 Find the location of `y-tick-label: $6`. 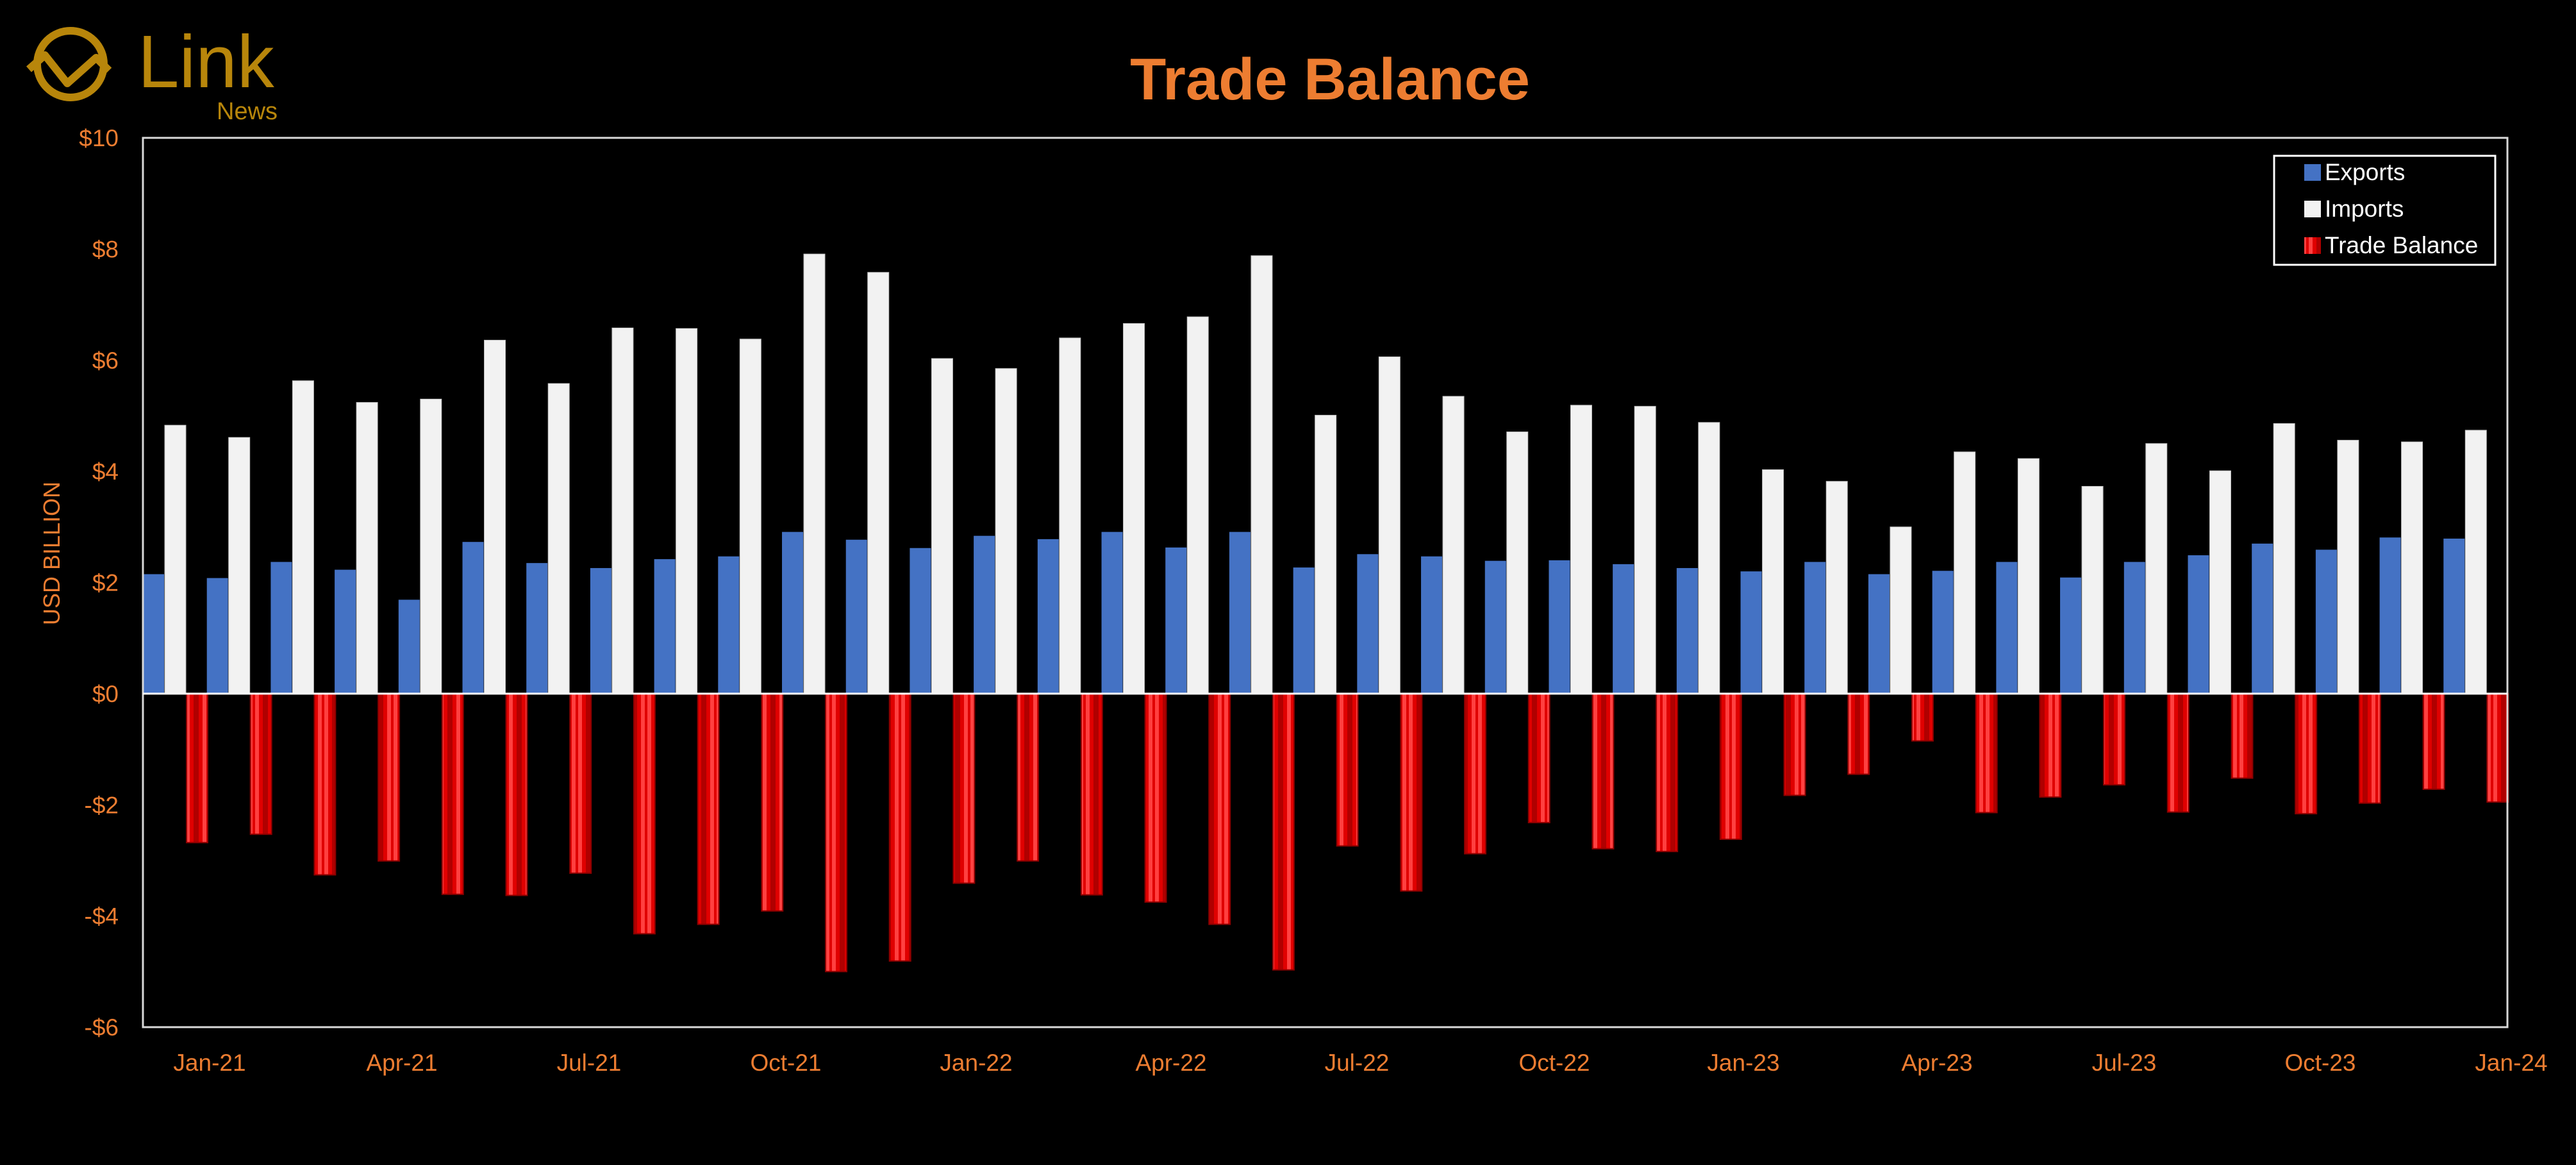

y-tick-label: $6 is located at coordinates (106, 361).